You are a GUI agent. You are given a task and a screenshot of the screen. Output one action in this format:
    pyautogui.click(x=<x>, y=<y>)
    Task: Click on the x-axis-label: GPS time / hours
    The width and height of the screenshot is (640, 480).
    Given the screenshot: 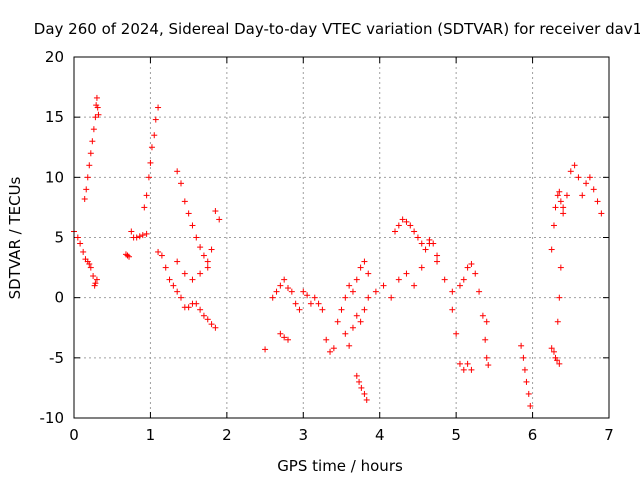 What is the action you would take?
    pyautogui.click(x=340, y=466)
    